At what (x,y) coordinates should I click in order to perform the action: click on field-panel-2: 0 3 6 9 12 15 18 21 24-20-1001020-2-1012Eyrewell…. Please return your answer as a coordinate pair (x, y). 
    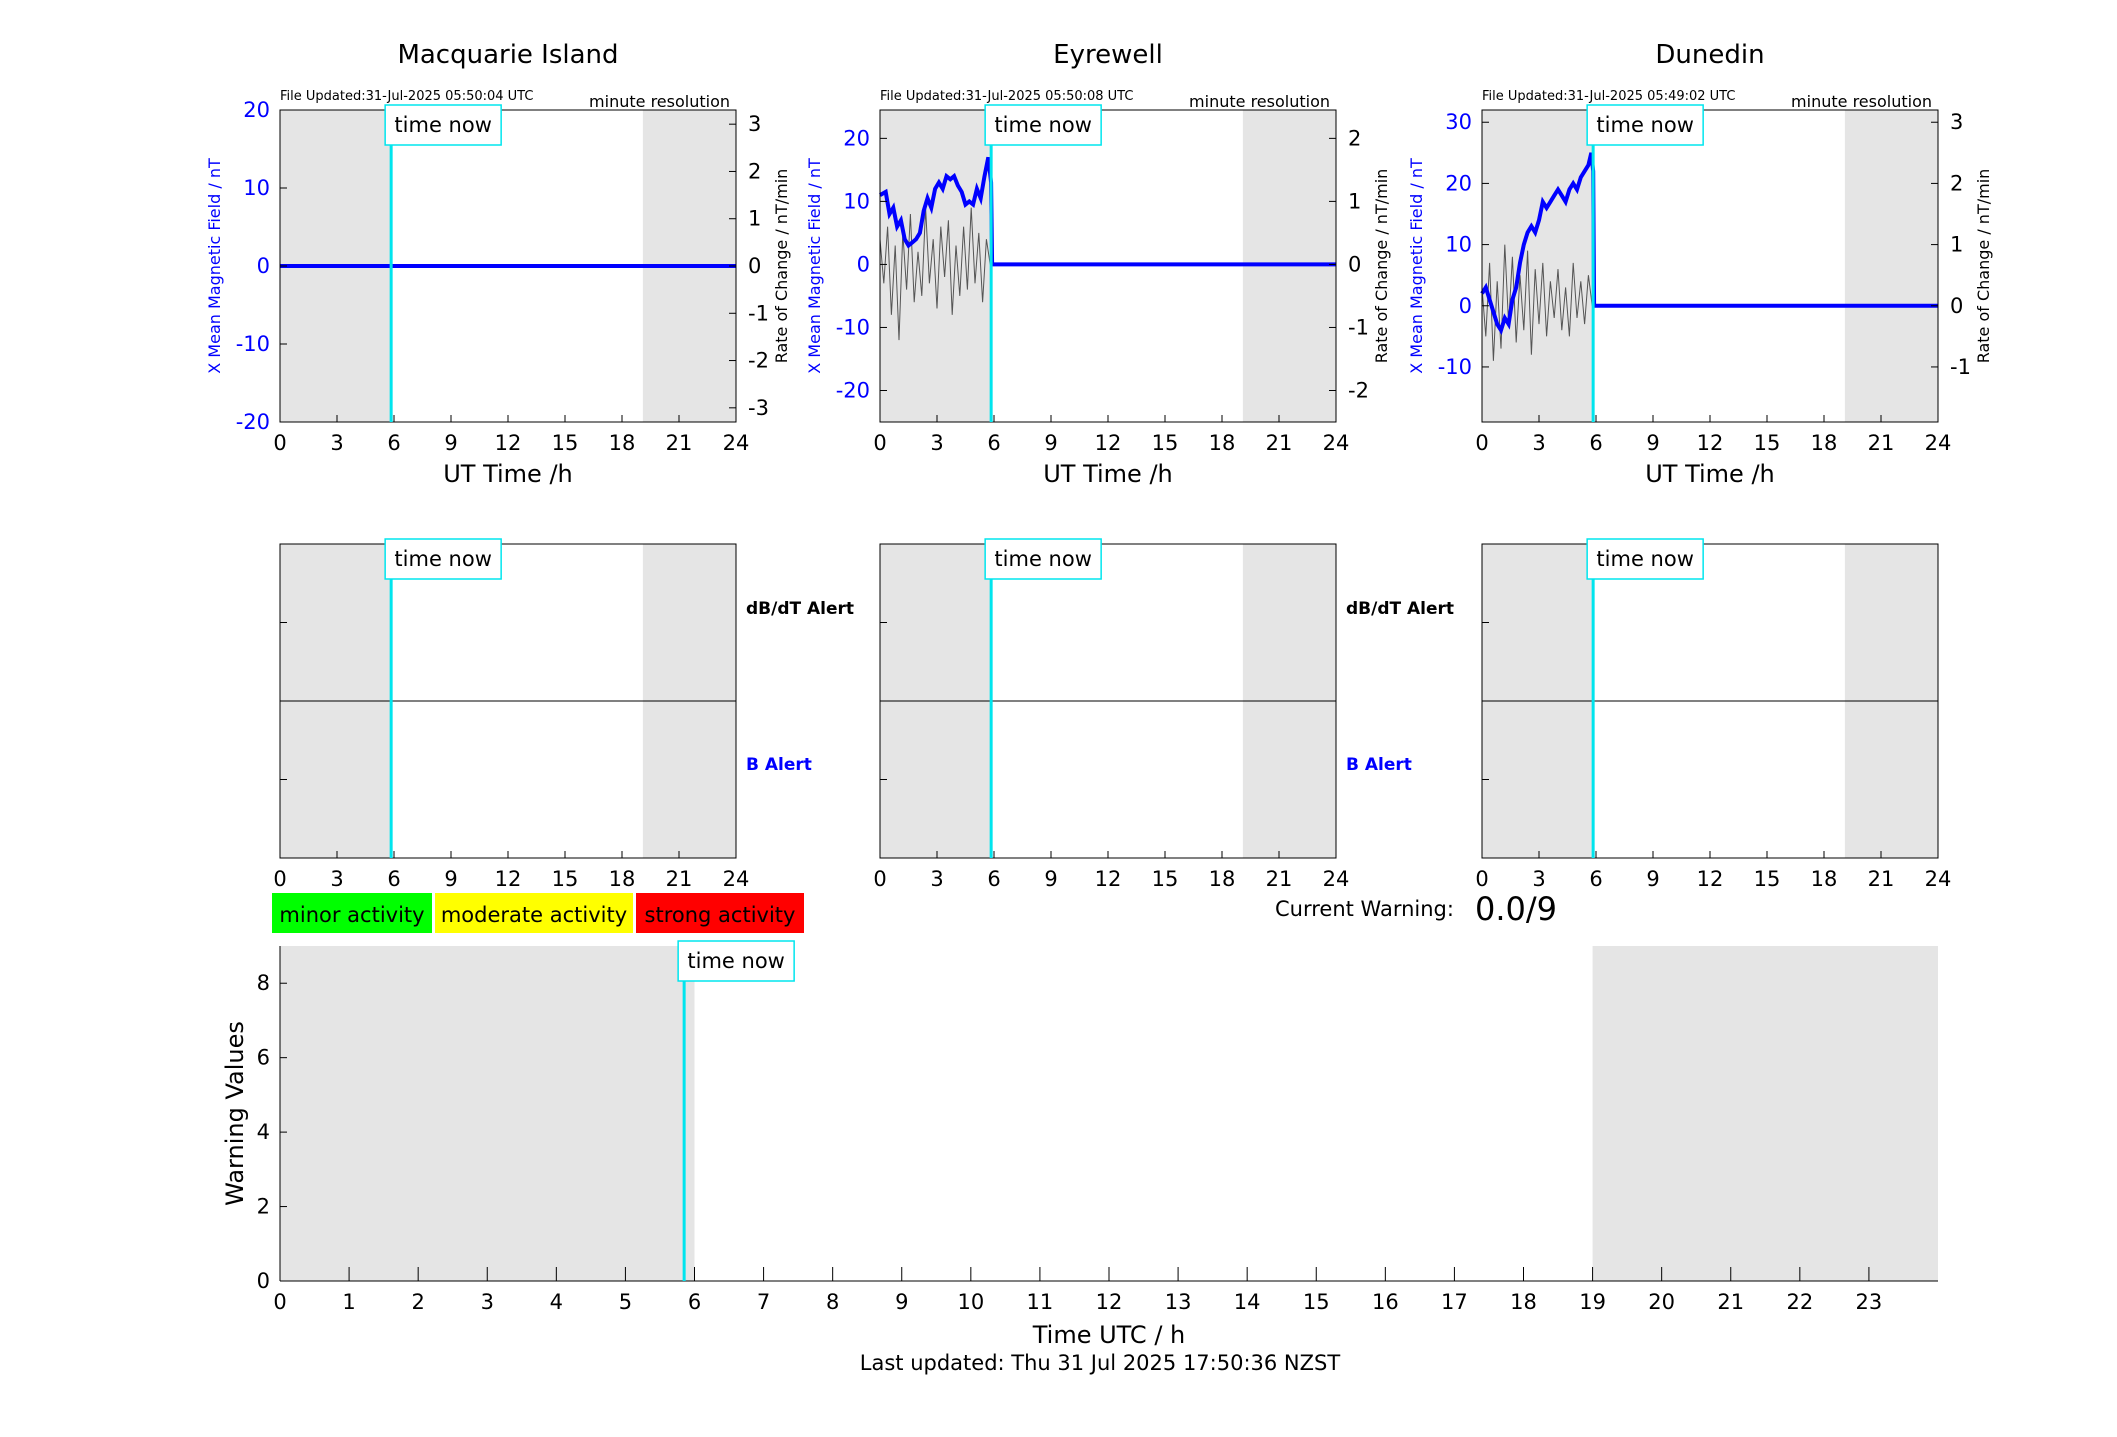
    Looking at the image, I should click on (1098, 264).